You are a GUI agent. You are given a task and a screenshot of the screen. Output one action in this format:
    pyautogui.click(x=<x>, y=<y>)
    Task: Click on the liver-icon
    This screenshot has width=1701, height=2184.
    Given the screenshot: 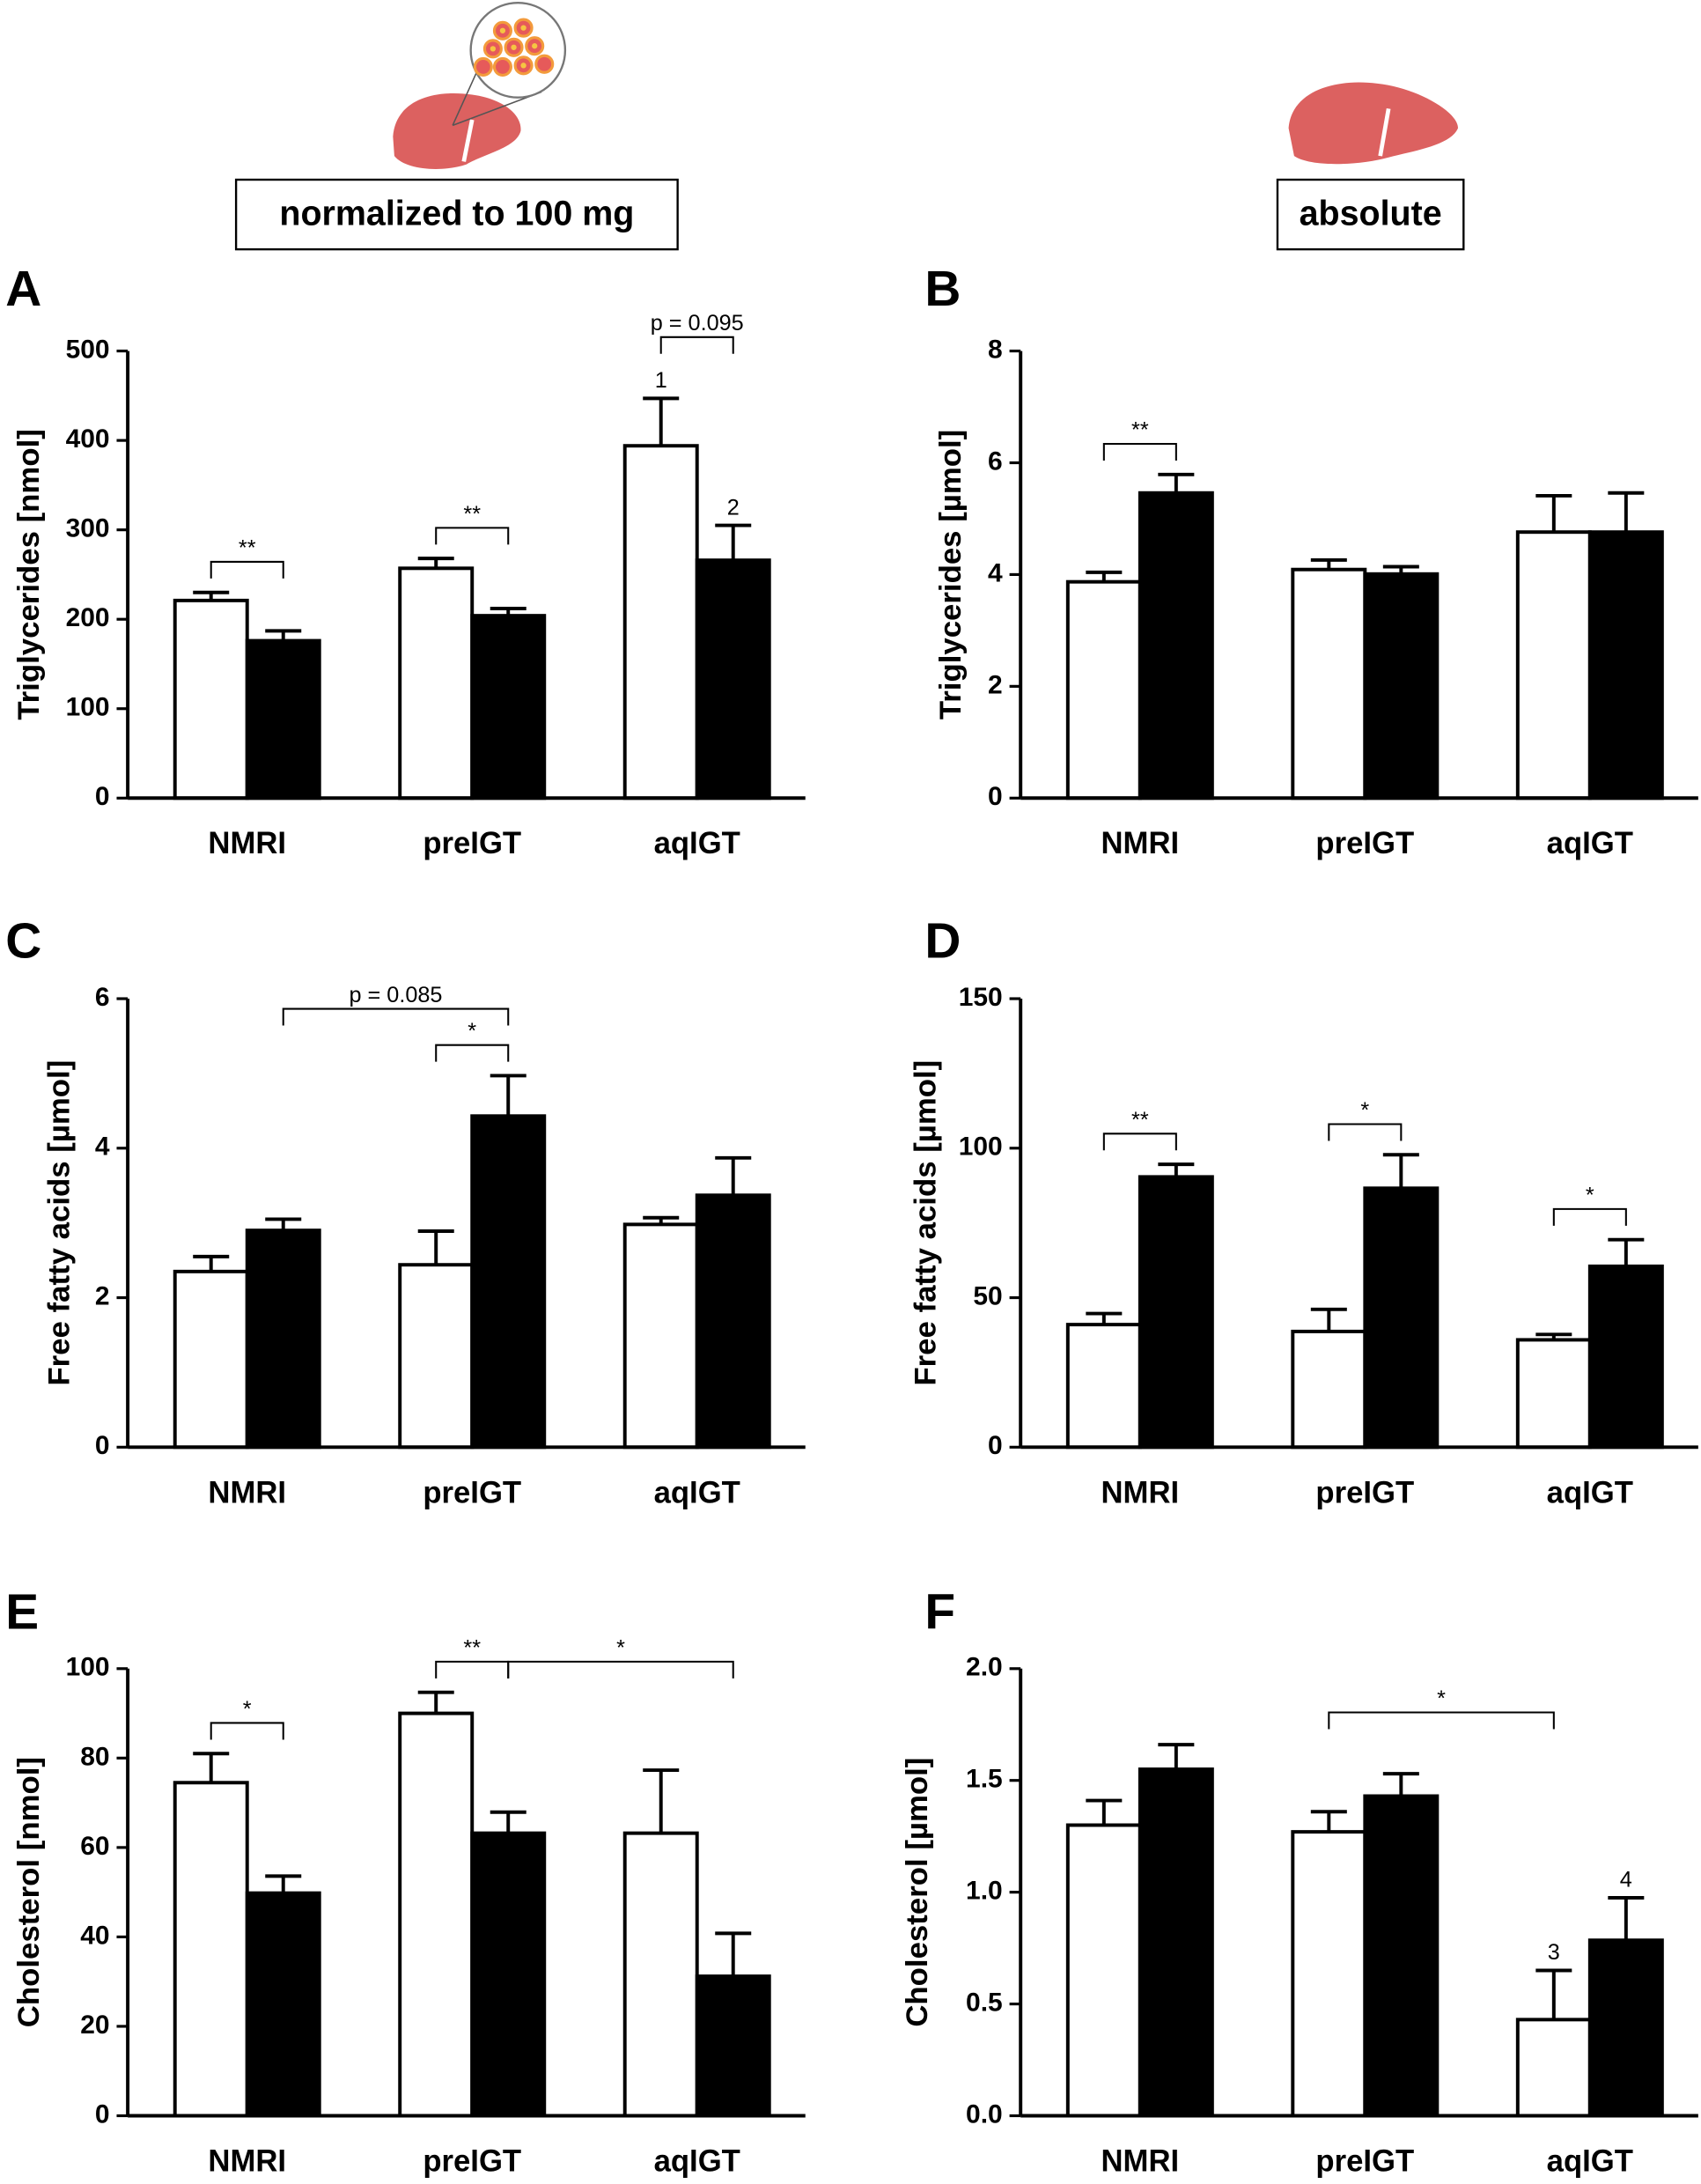 What is the action you would take?
    pyautogui.click(x=1373, y=123)
    